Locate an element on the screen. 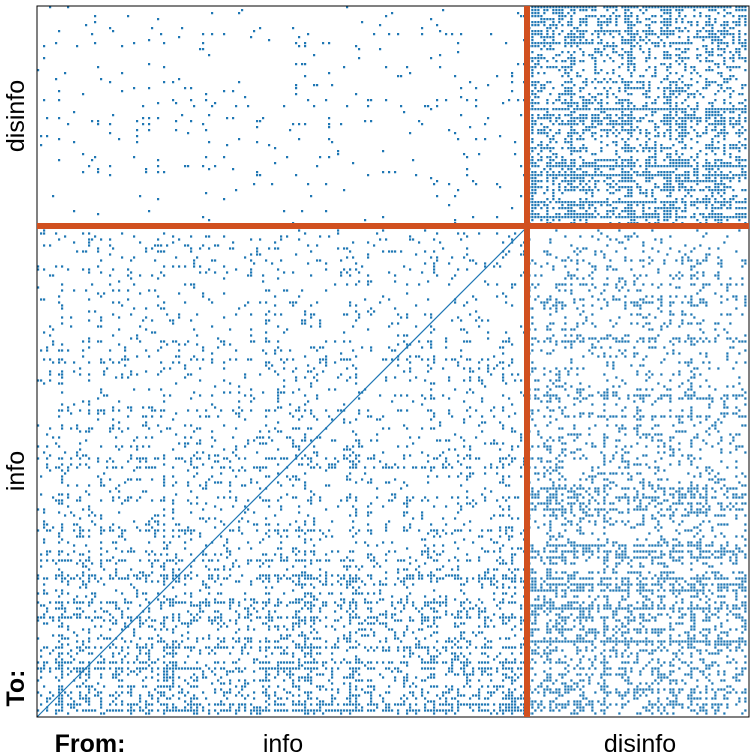 This screenshot has height=756, width=755. y-group-label-info: info is located at coordinates (16, 471).